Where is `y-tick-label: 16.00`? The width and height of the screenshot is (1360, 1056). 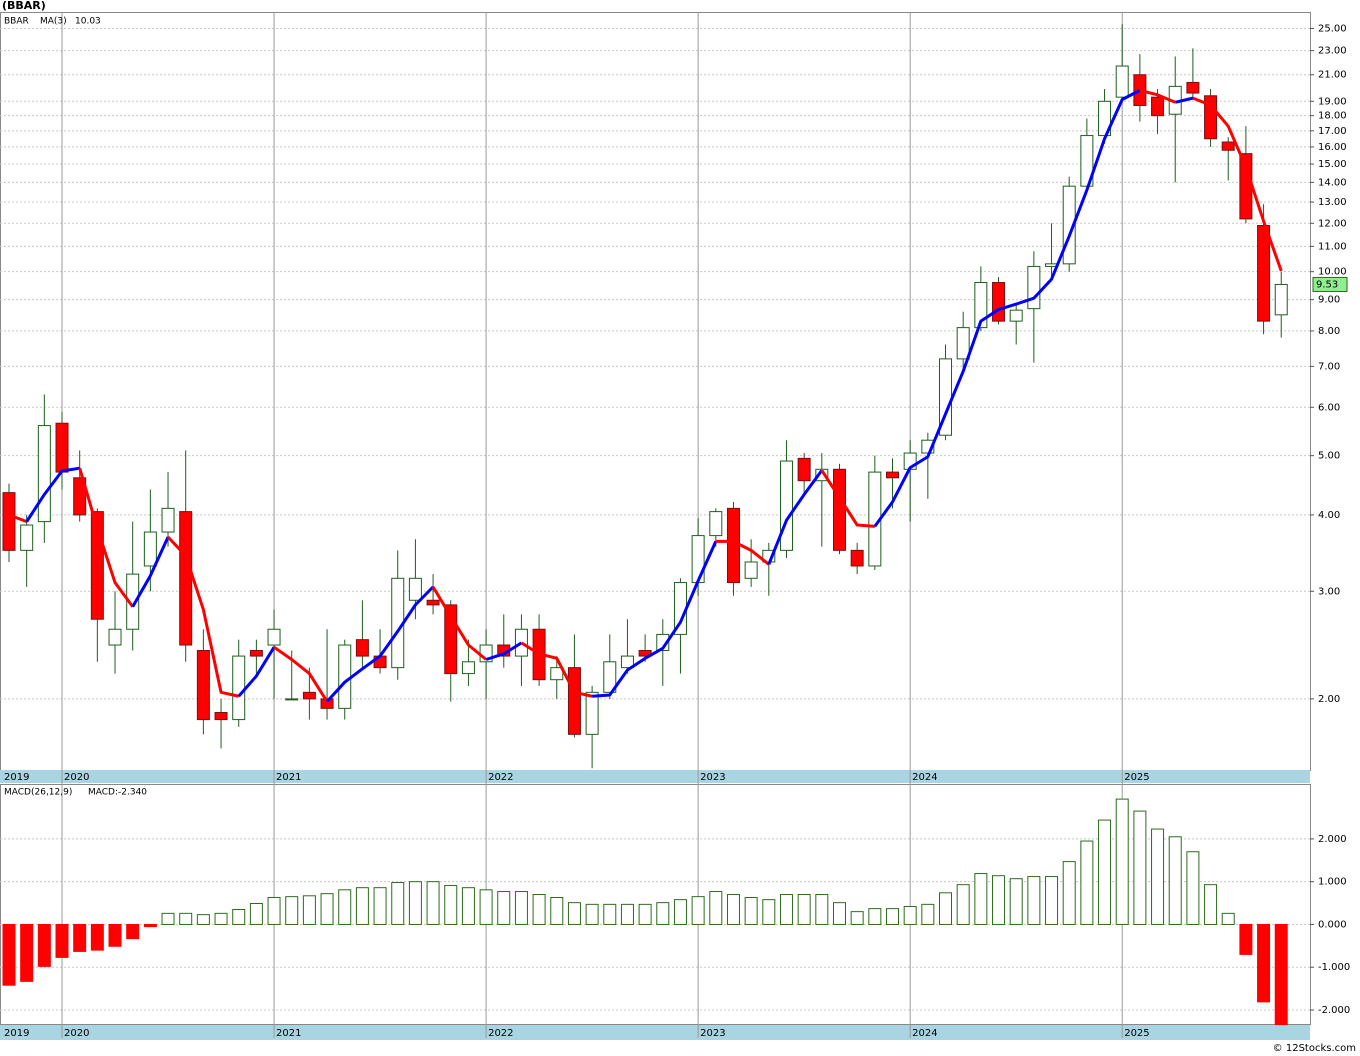 y-tick-label: 16.00 is located at coordinates (1332, 147).